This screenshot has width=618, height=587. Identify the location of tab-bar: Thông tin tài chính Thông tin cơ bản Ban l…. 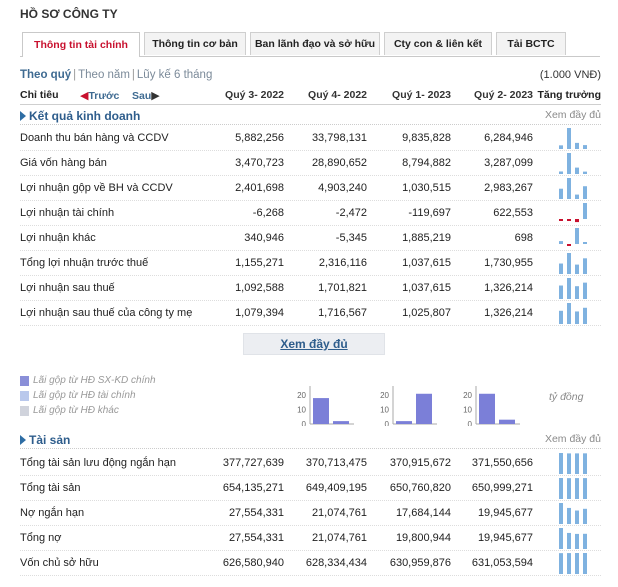
(296, 44).